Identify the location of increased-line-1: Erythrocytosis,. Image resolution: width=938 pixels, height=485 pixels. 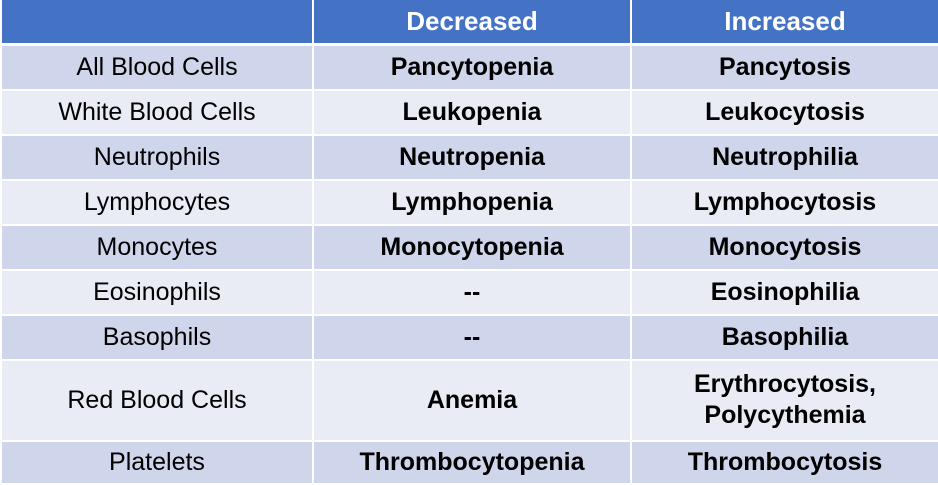
(784, 384).